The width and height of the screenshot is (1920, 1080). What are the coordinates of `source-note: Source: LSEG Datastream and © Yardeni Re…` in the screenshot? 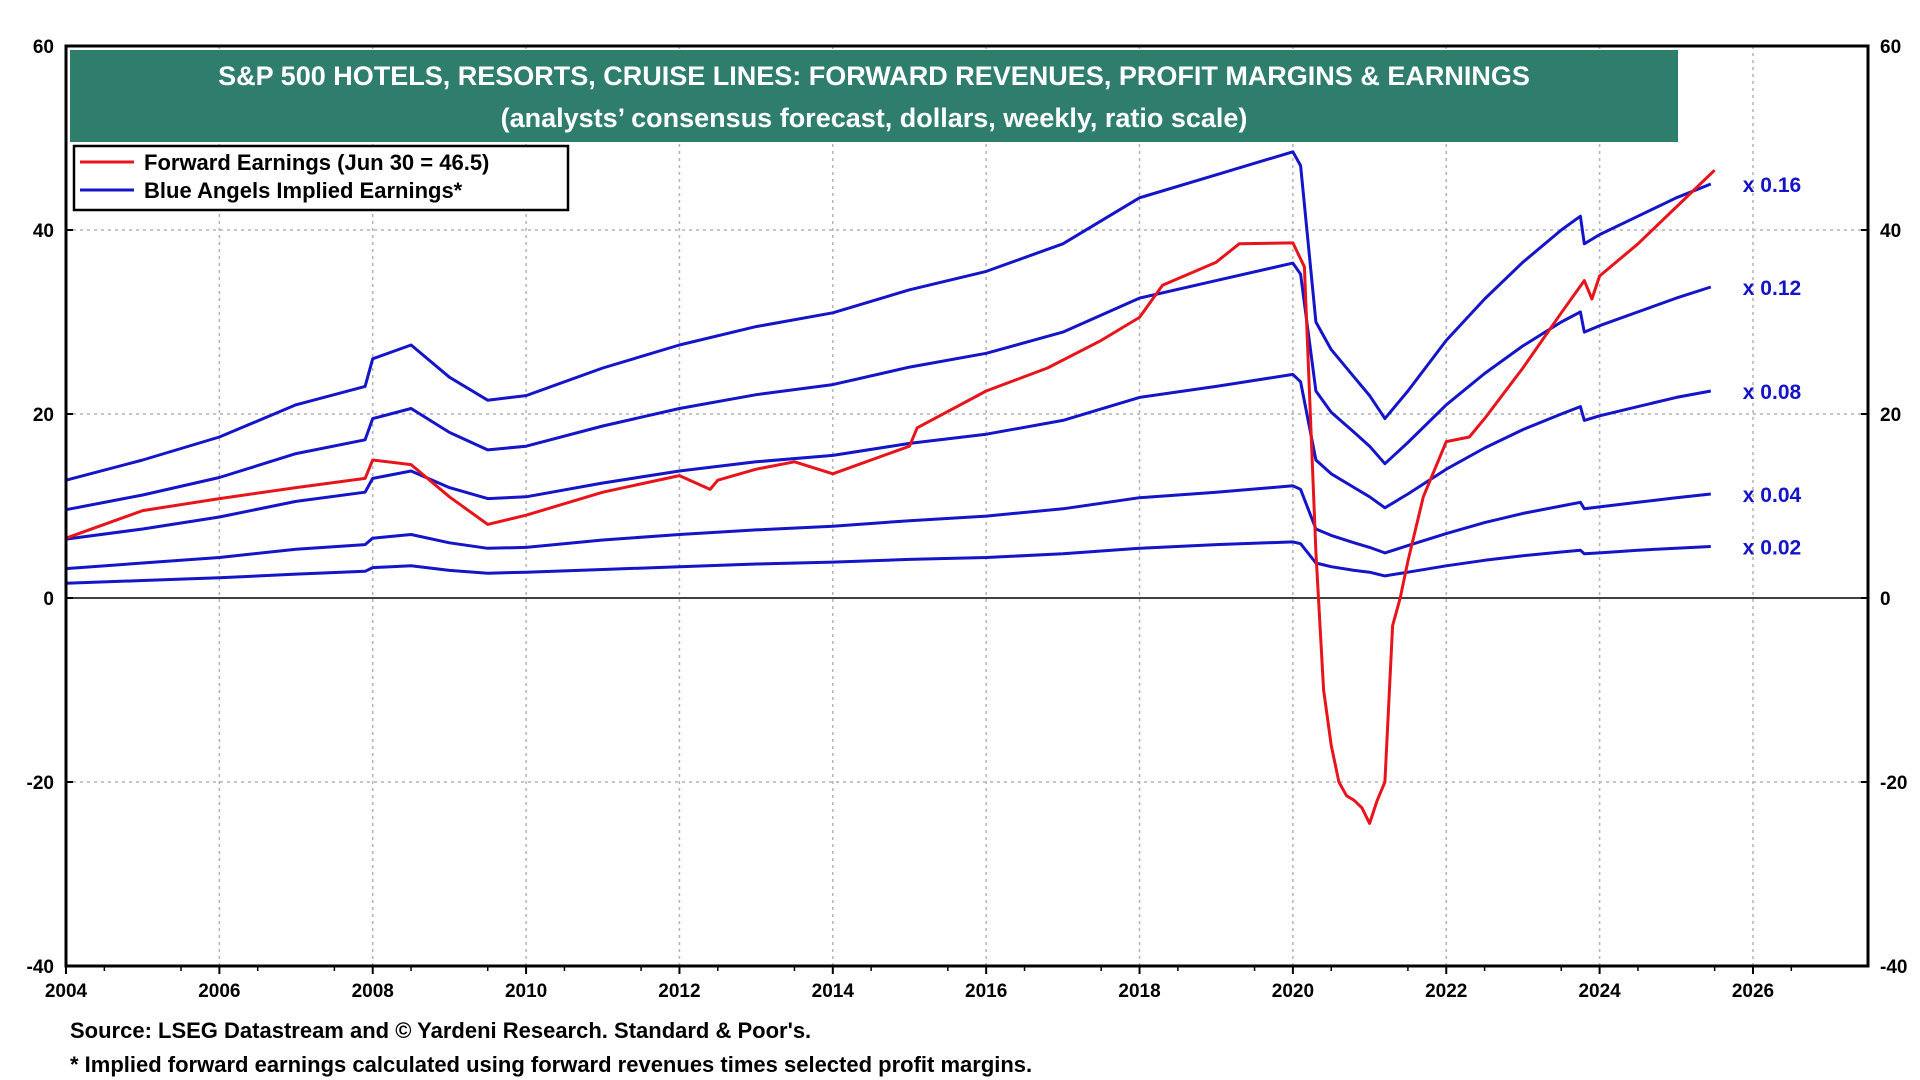 It's located at (441, 1030).